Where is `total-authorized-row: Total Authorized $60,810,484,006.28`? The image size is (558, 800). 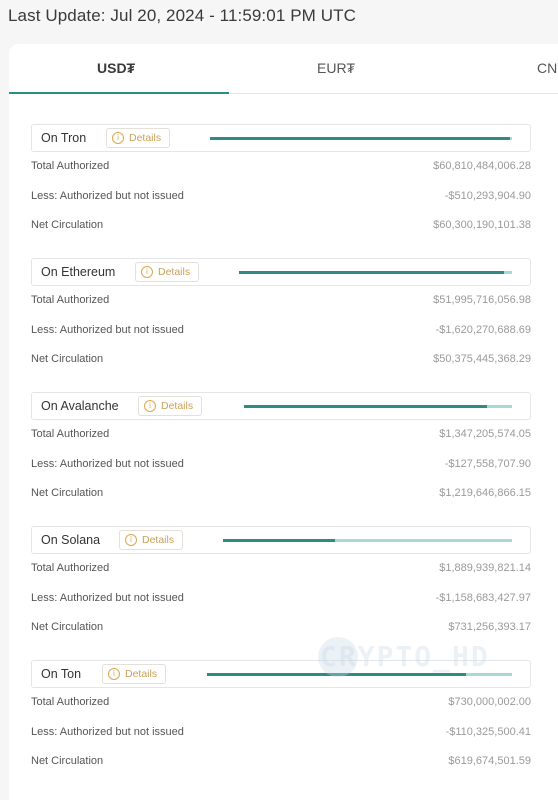 total-authorized-row: Total Authorized $60,810,484,006.28 is located at coordinates (281, 167).